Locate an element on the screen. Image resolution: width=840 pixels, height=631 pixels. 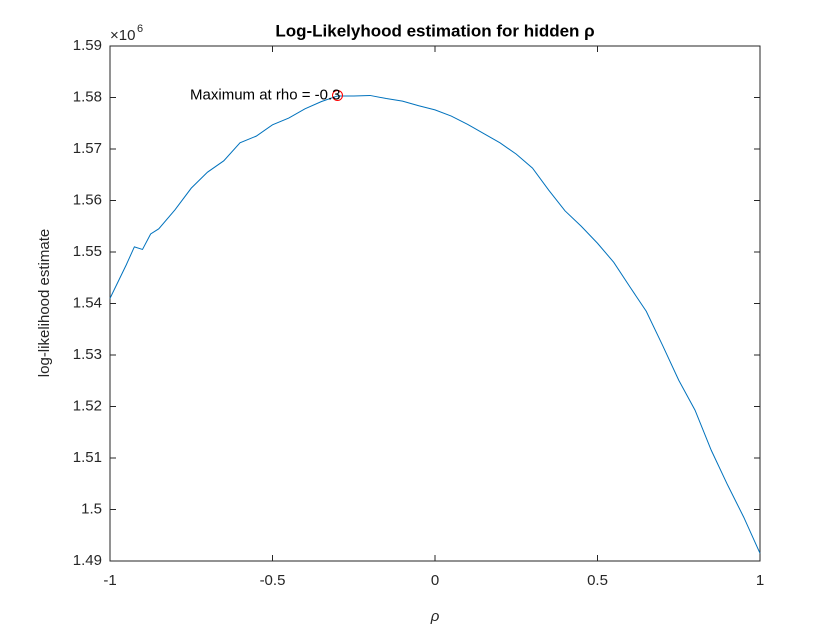
x-tick-label: 0 is located at coordinates (435, 580).